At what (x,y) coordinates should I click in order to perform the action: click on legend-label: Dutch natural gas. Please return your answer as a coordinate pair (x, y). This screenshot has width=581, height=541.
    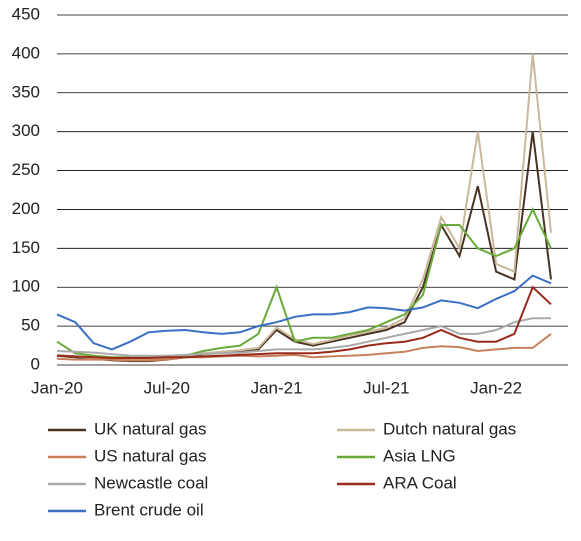
    Looking at the image, I should click on (449, 428).